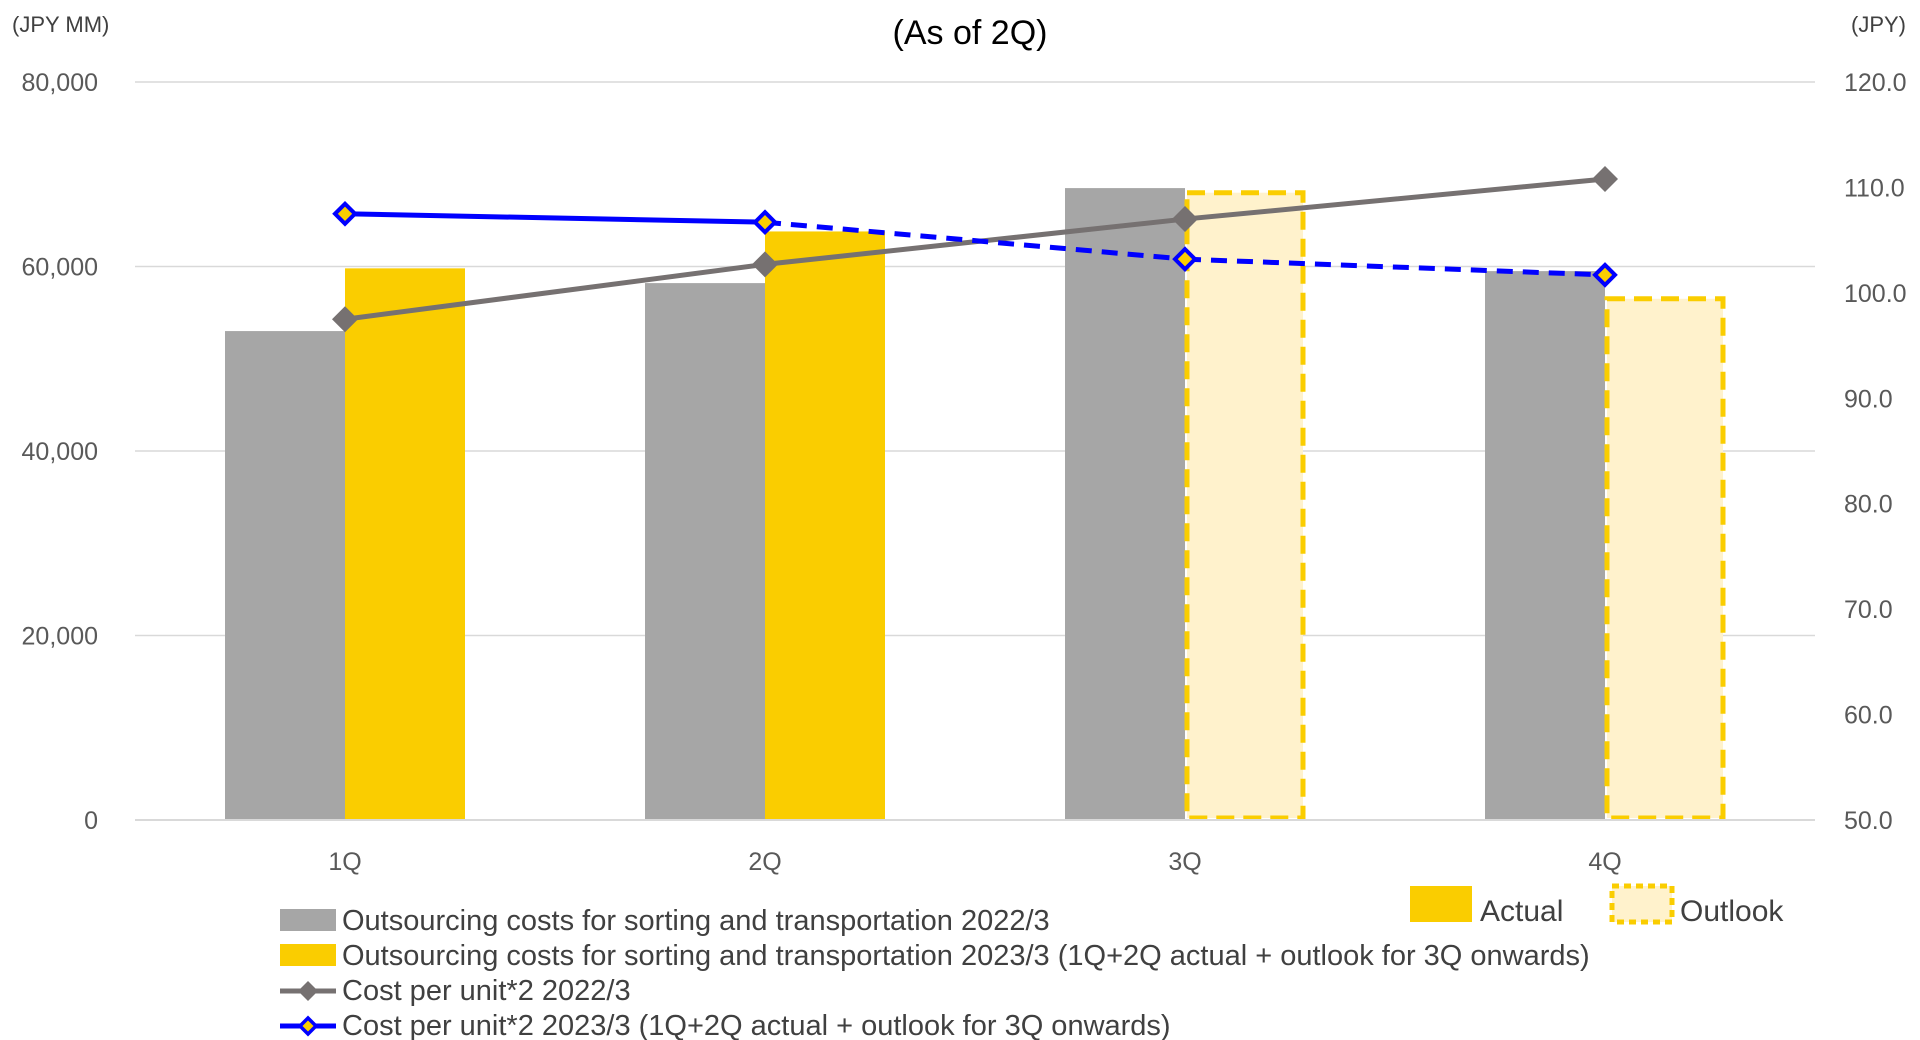 The width and height of the screenshot is (1920, 1040). I want to click on y-left-tick-label: 40,000, so click(60, 452).